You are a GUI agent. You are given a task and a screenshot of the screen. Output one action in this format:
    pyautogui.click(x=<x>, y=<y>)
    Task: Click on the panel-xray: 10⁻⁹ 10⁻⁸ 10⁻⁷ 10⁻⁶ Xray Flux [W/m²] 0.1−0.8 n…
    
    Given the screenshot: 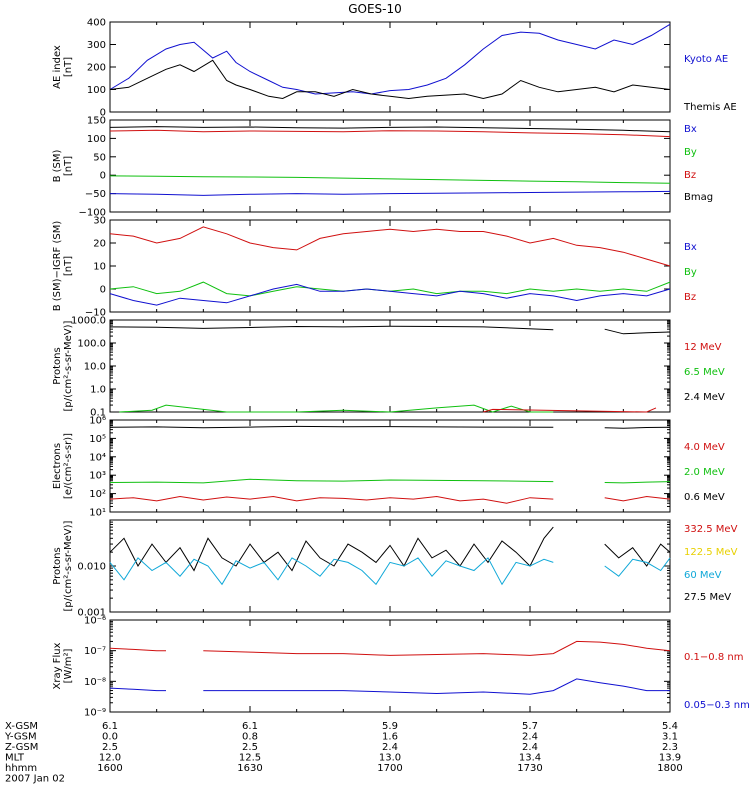 What is the action you would take?
    pyautogui.click(x=401, y=667)
    